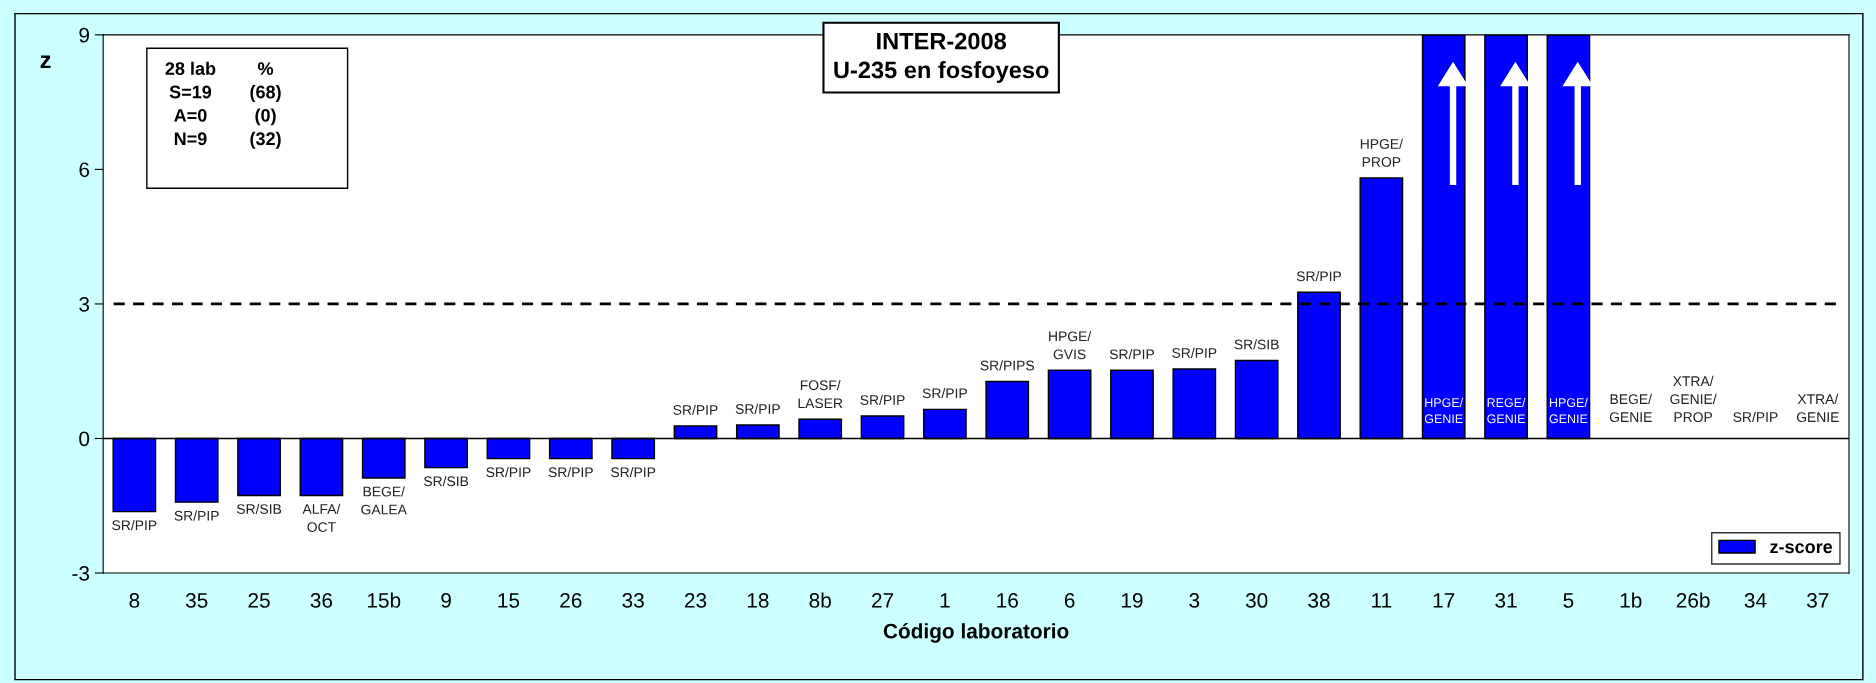  What do you see at coordinates (758, 600) in the screenshot?
I see `x-tick-label: 18` at bounding box center [758, 600].